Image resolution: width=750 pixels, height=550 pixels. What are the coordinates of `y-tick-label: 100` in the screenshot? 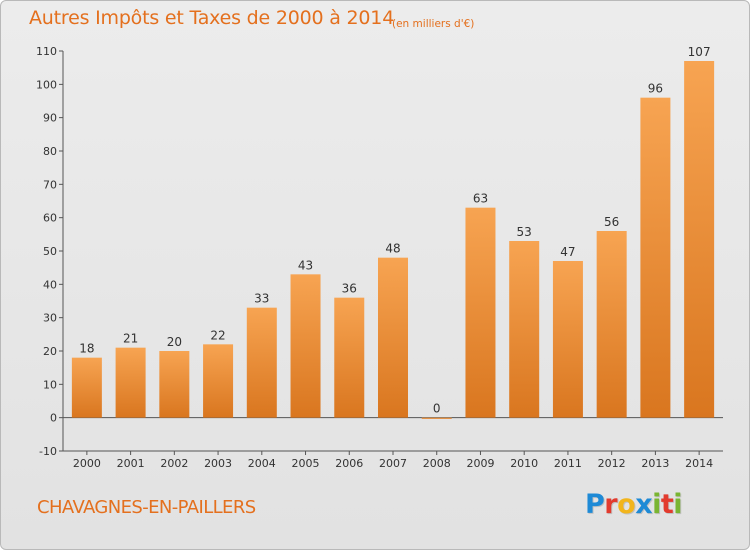 It's located at (46, 84).